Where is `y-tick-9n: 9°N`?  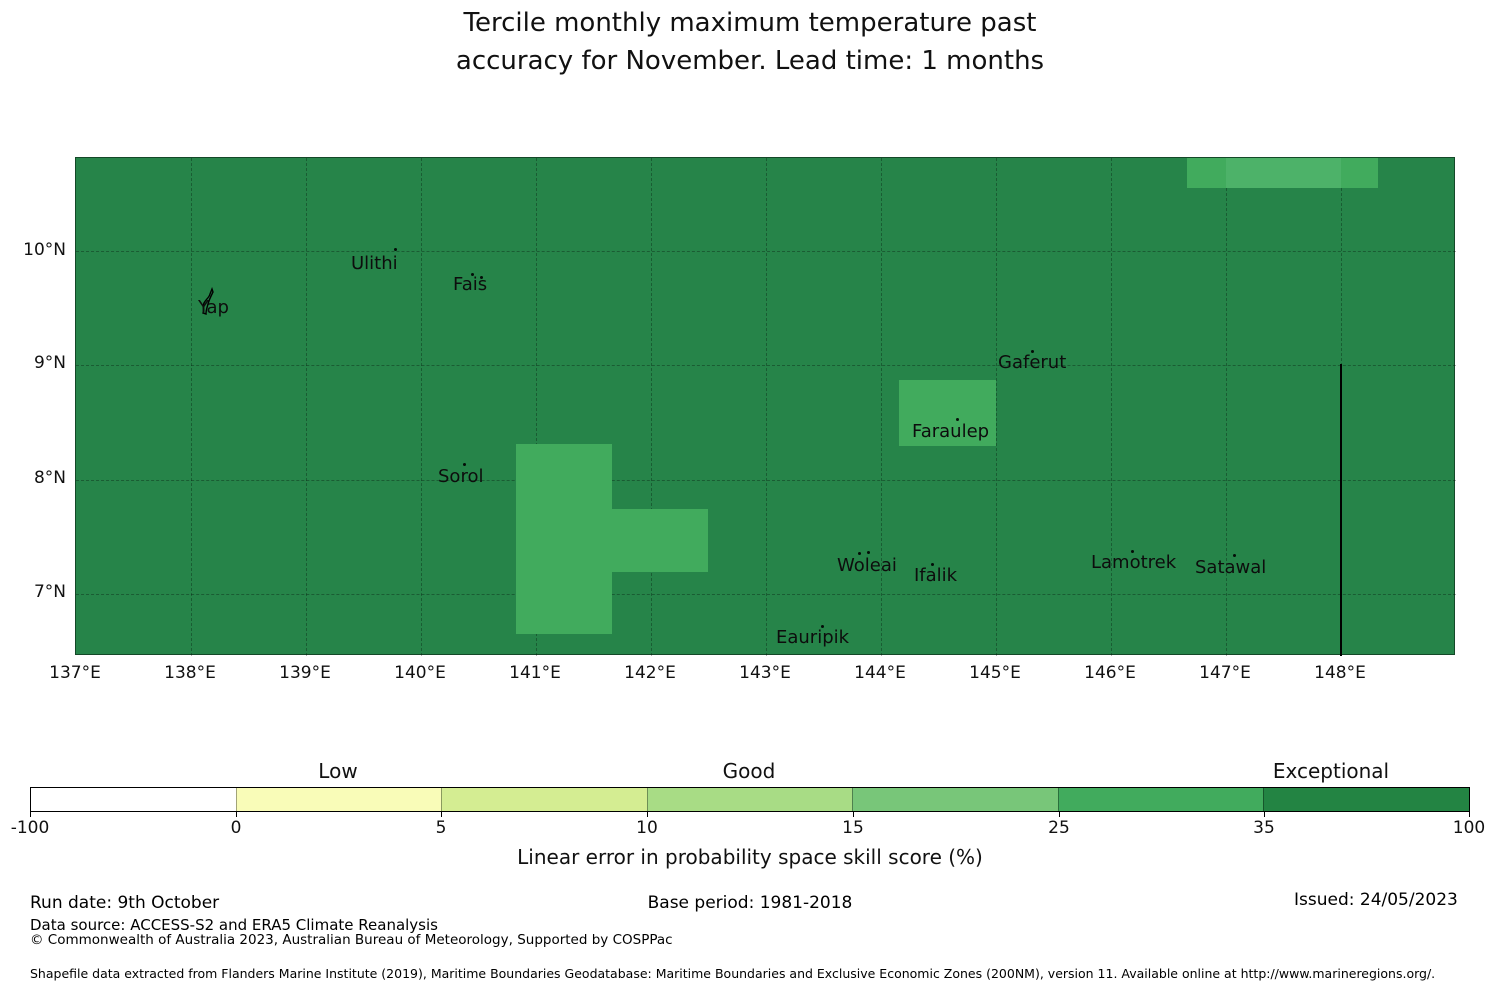
y-tick-9n: 9°N is located at coordinates (49, 363).